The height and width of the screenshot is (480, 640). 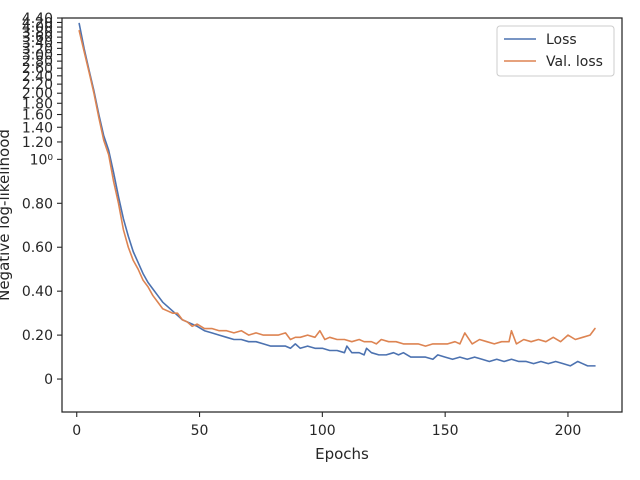 What do you see at coordinates (37, 38) in the screenshot?
I see `y-tick-label: 3.60` at bounding box center [37, 38].